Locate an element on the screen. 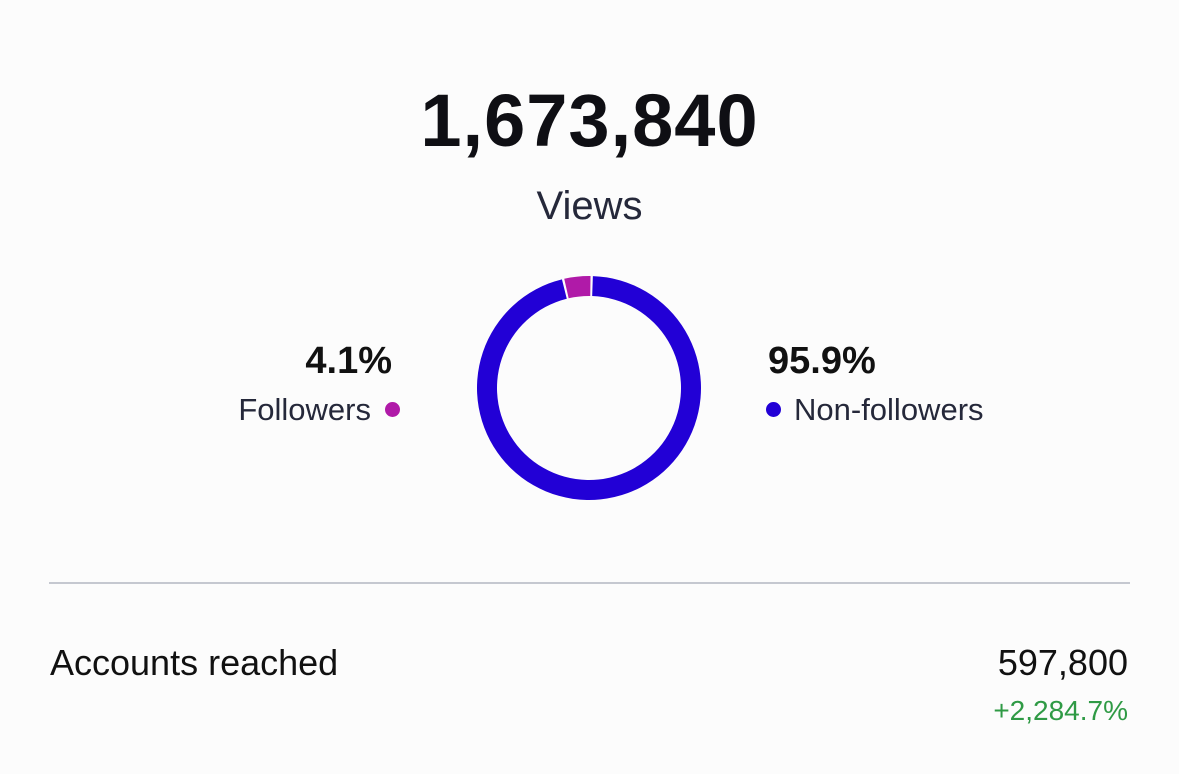 The height and width of the screenshot is (774, 1179). section-divider is located at coordinates (589, 583).